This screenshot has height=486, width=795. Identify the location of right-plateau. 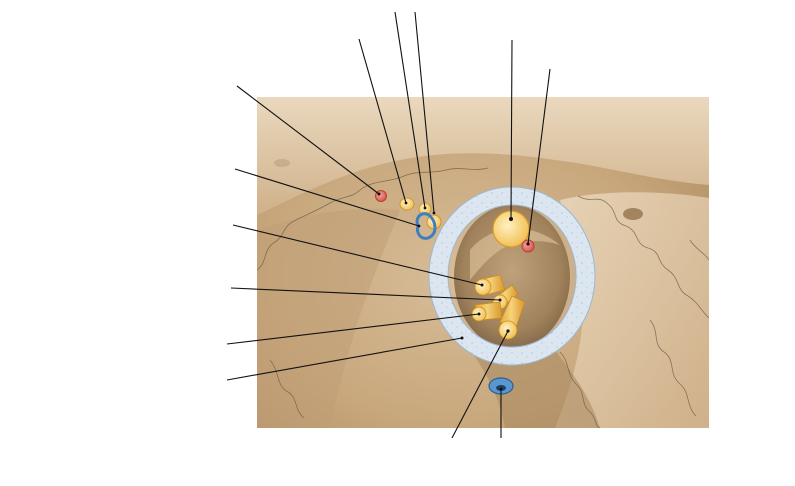
(632, 310).